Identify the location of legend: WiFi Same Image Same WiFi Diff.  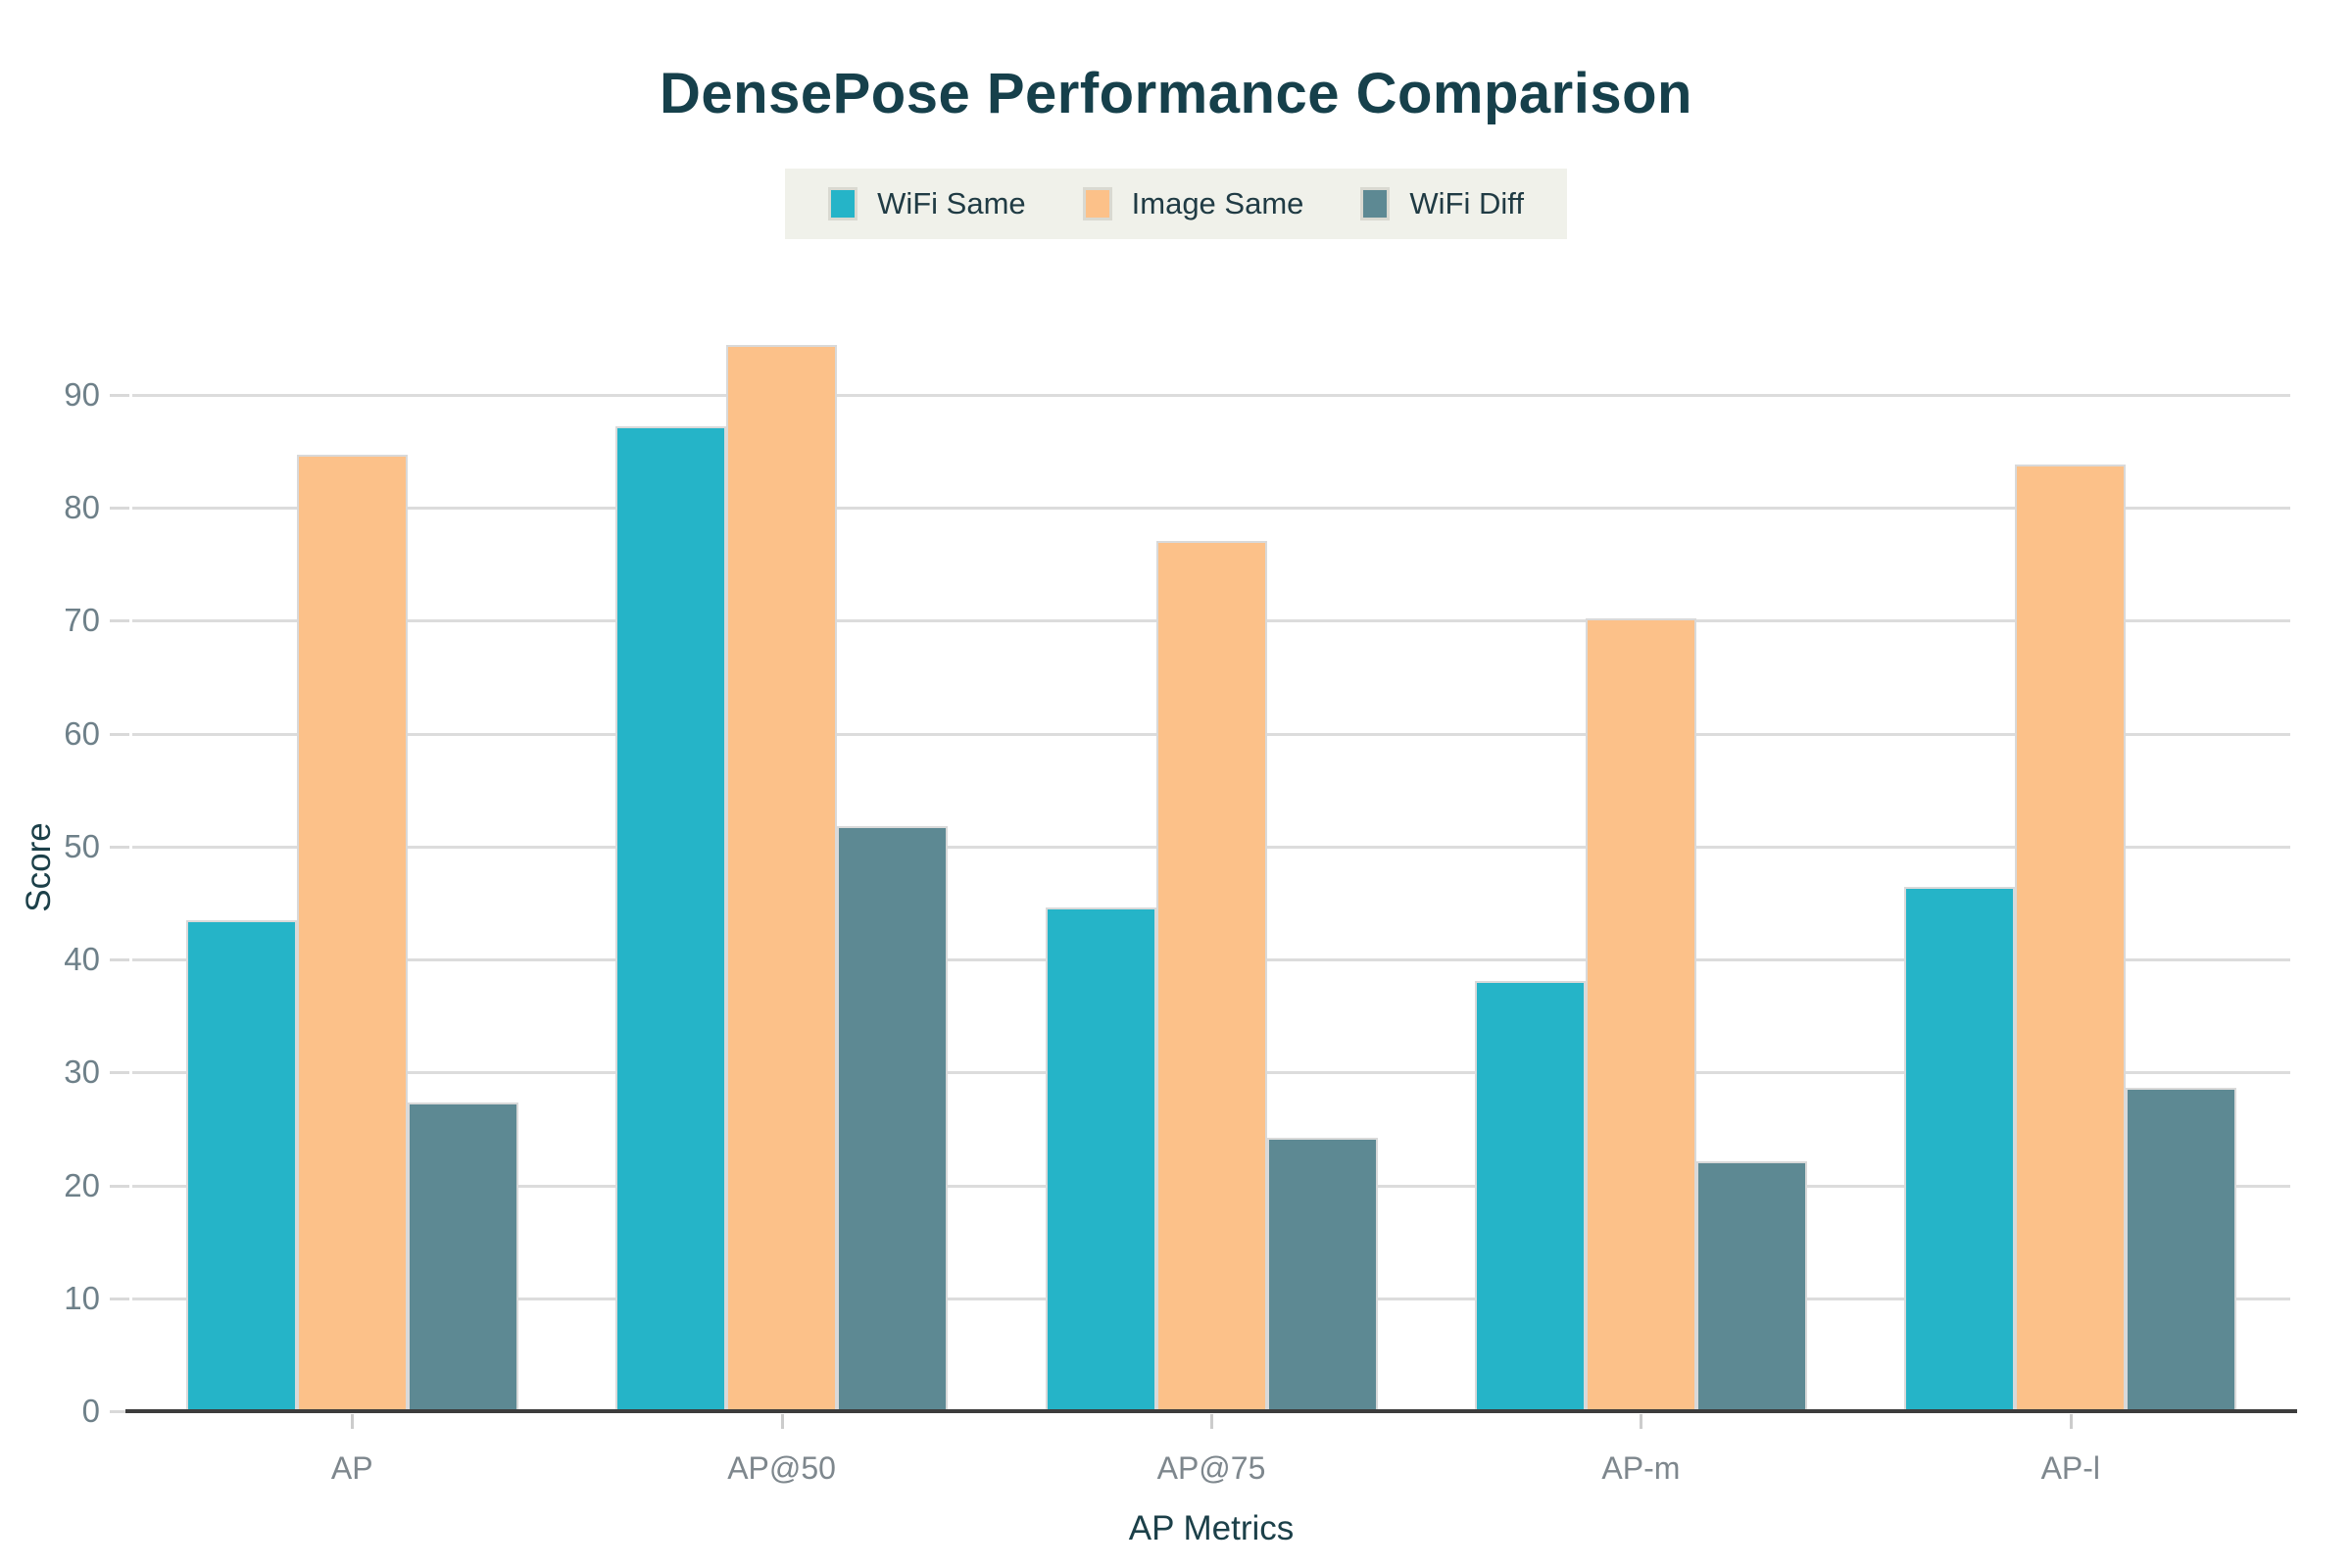
(1176, 204).